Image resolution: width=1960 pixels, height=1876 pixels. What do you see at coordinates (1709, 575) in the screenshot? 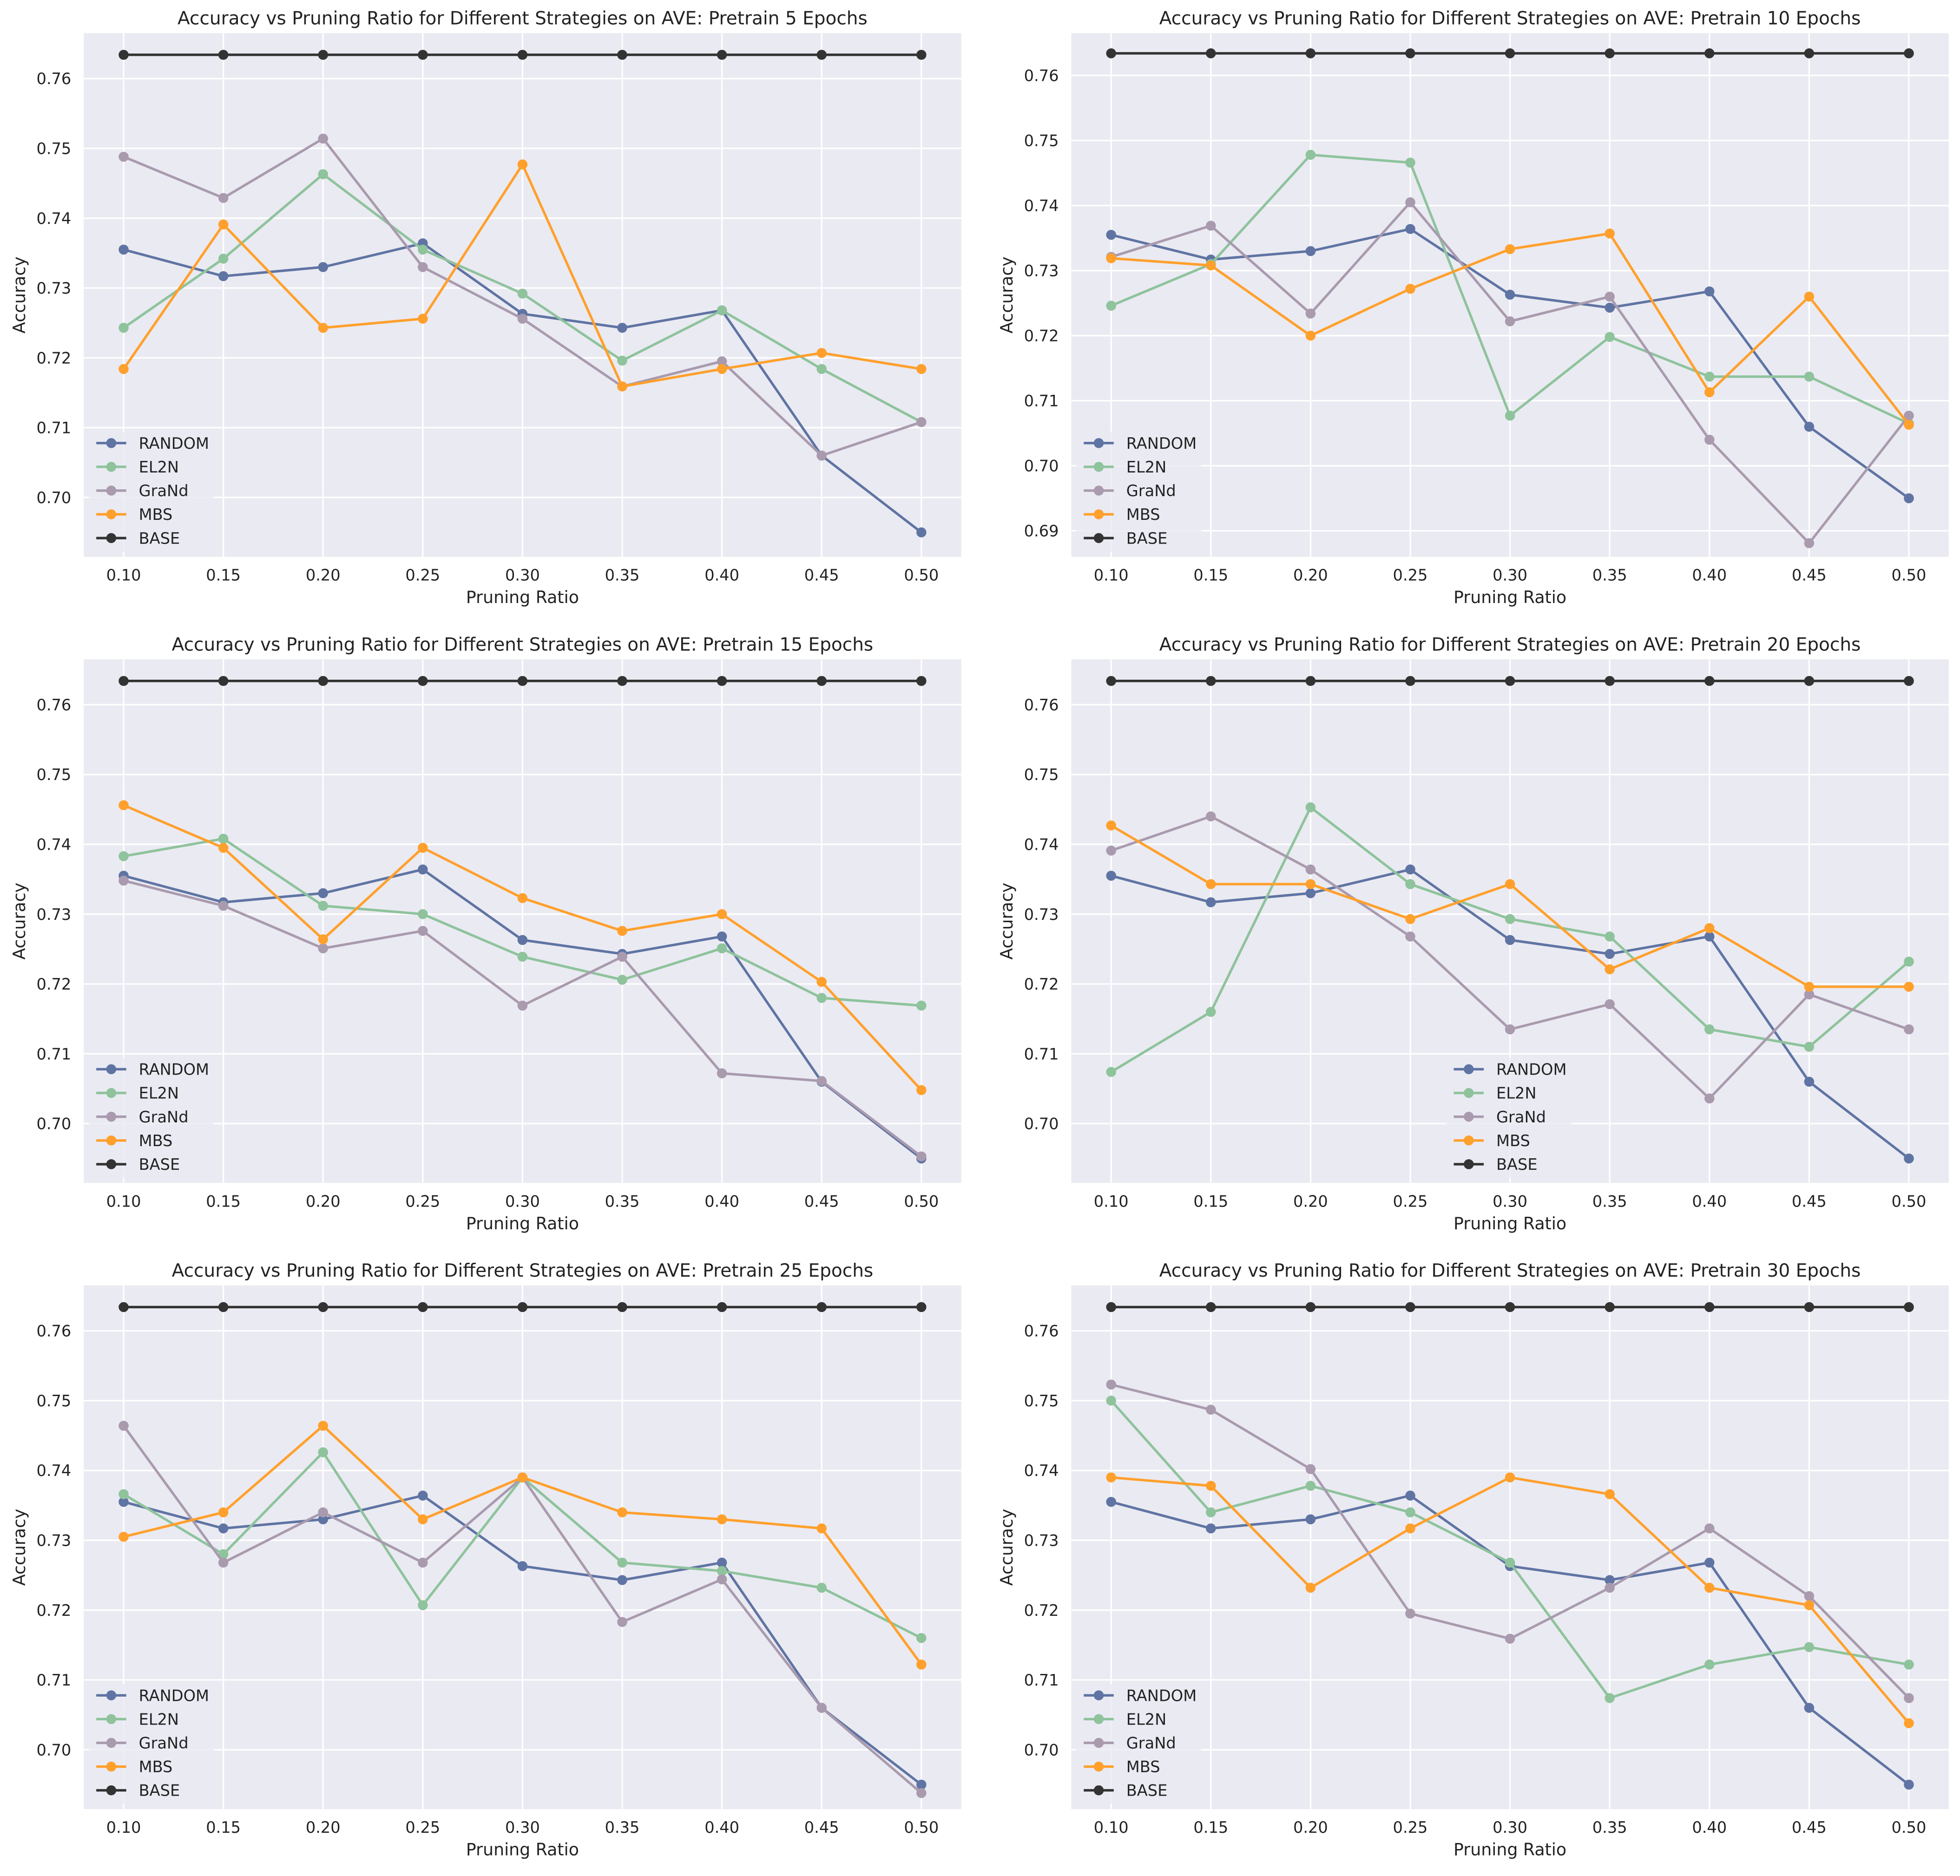
I see `x-tick-label: 0.40` at bounding box center [1709, 575].